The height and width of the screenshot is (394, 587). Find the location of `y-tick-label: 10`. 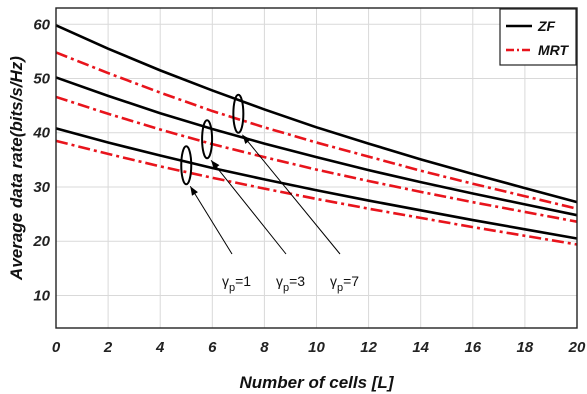

y-tick-label: 10 is located at coordinates (41, 295).